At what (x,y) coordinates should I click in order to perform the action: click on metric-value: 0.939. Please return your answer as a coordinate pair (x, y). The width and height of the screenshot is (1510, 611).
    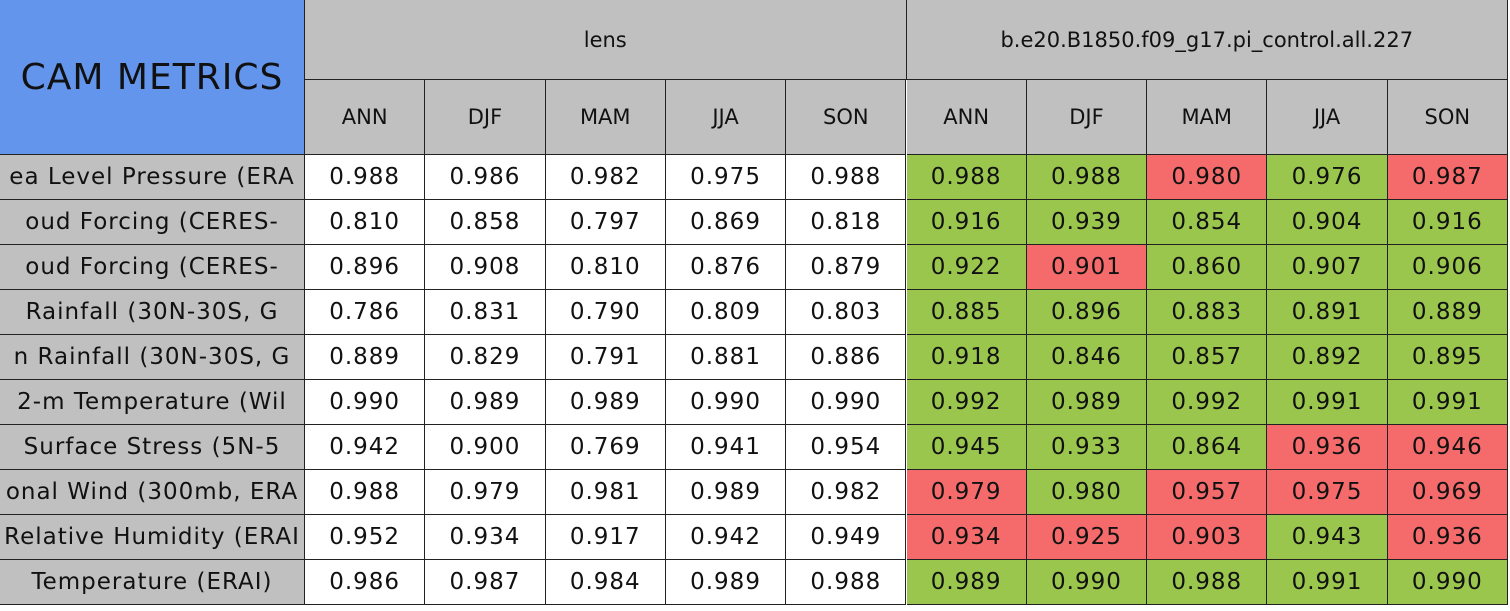
    Looking at the image, I should click on (1087, 222).